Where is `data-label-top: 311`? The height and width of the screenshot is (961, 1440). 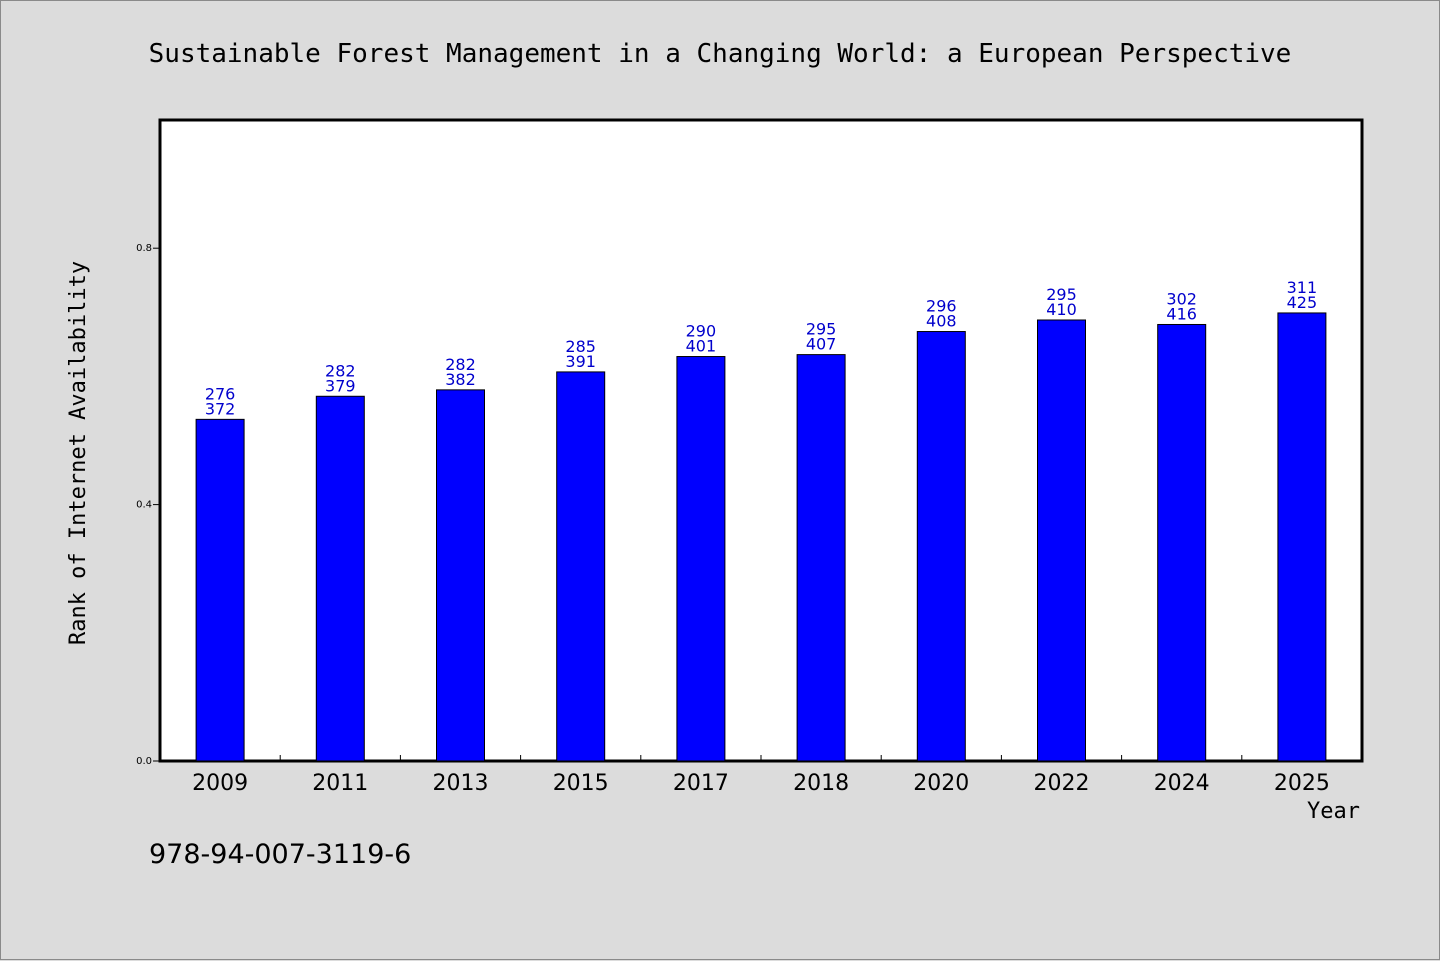
data-label-top: 311 is located at coordinates (1302, 287).